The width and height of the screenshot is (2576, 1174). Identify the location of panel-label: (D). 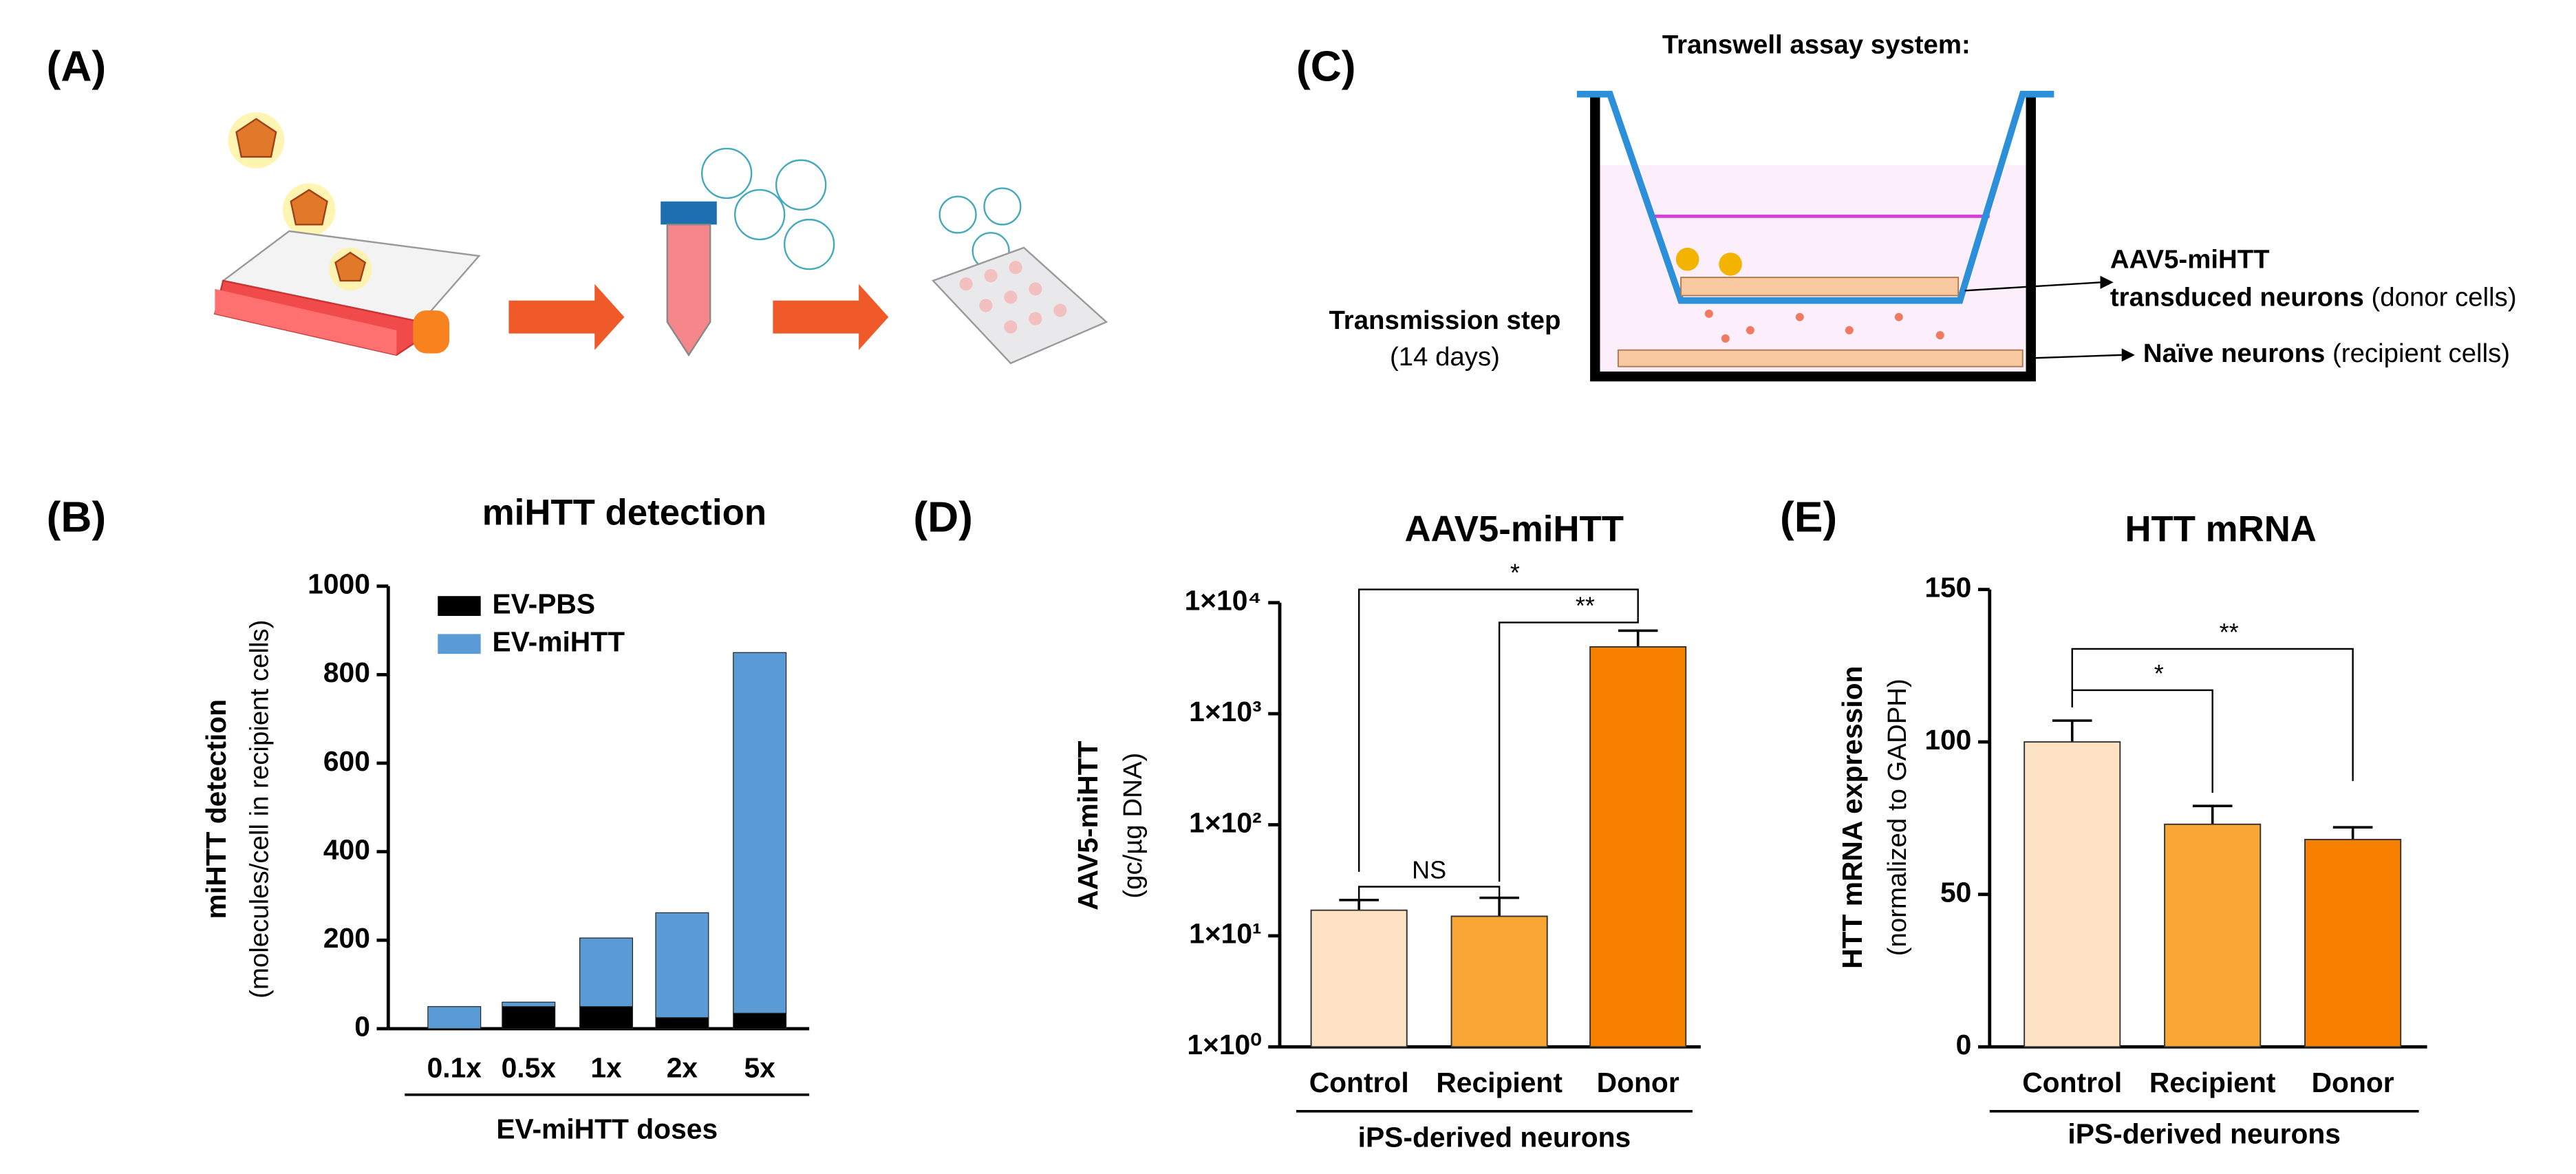
(943, 517).